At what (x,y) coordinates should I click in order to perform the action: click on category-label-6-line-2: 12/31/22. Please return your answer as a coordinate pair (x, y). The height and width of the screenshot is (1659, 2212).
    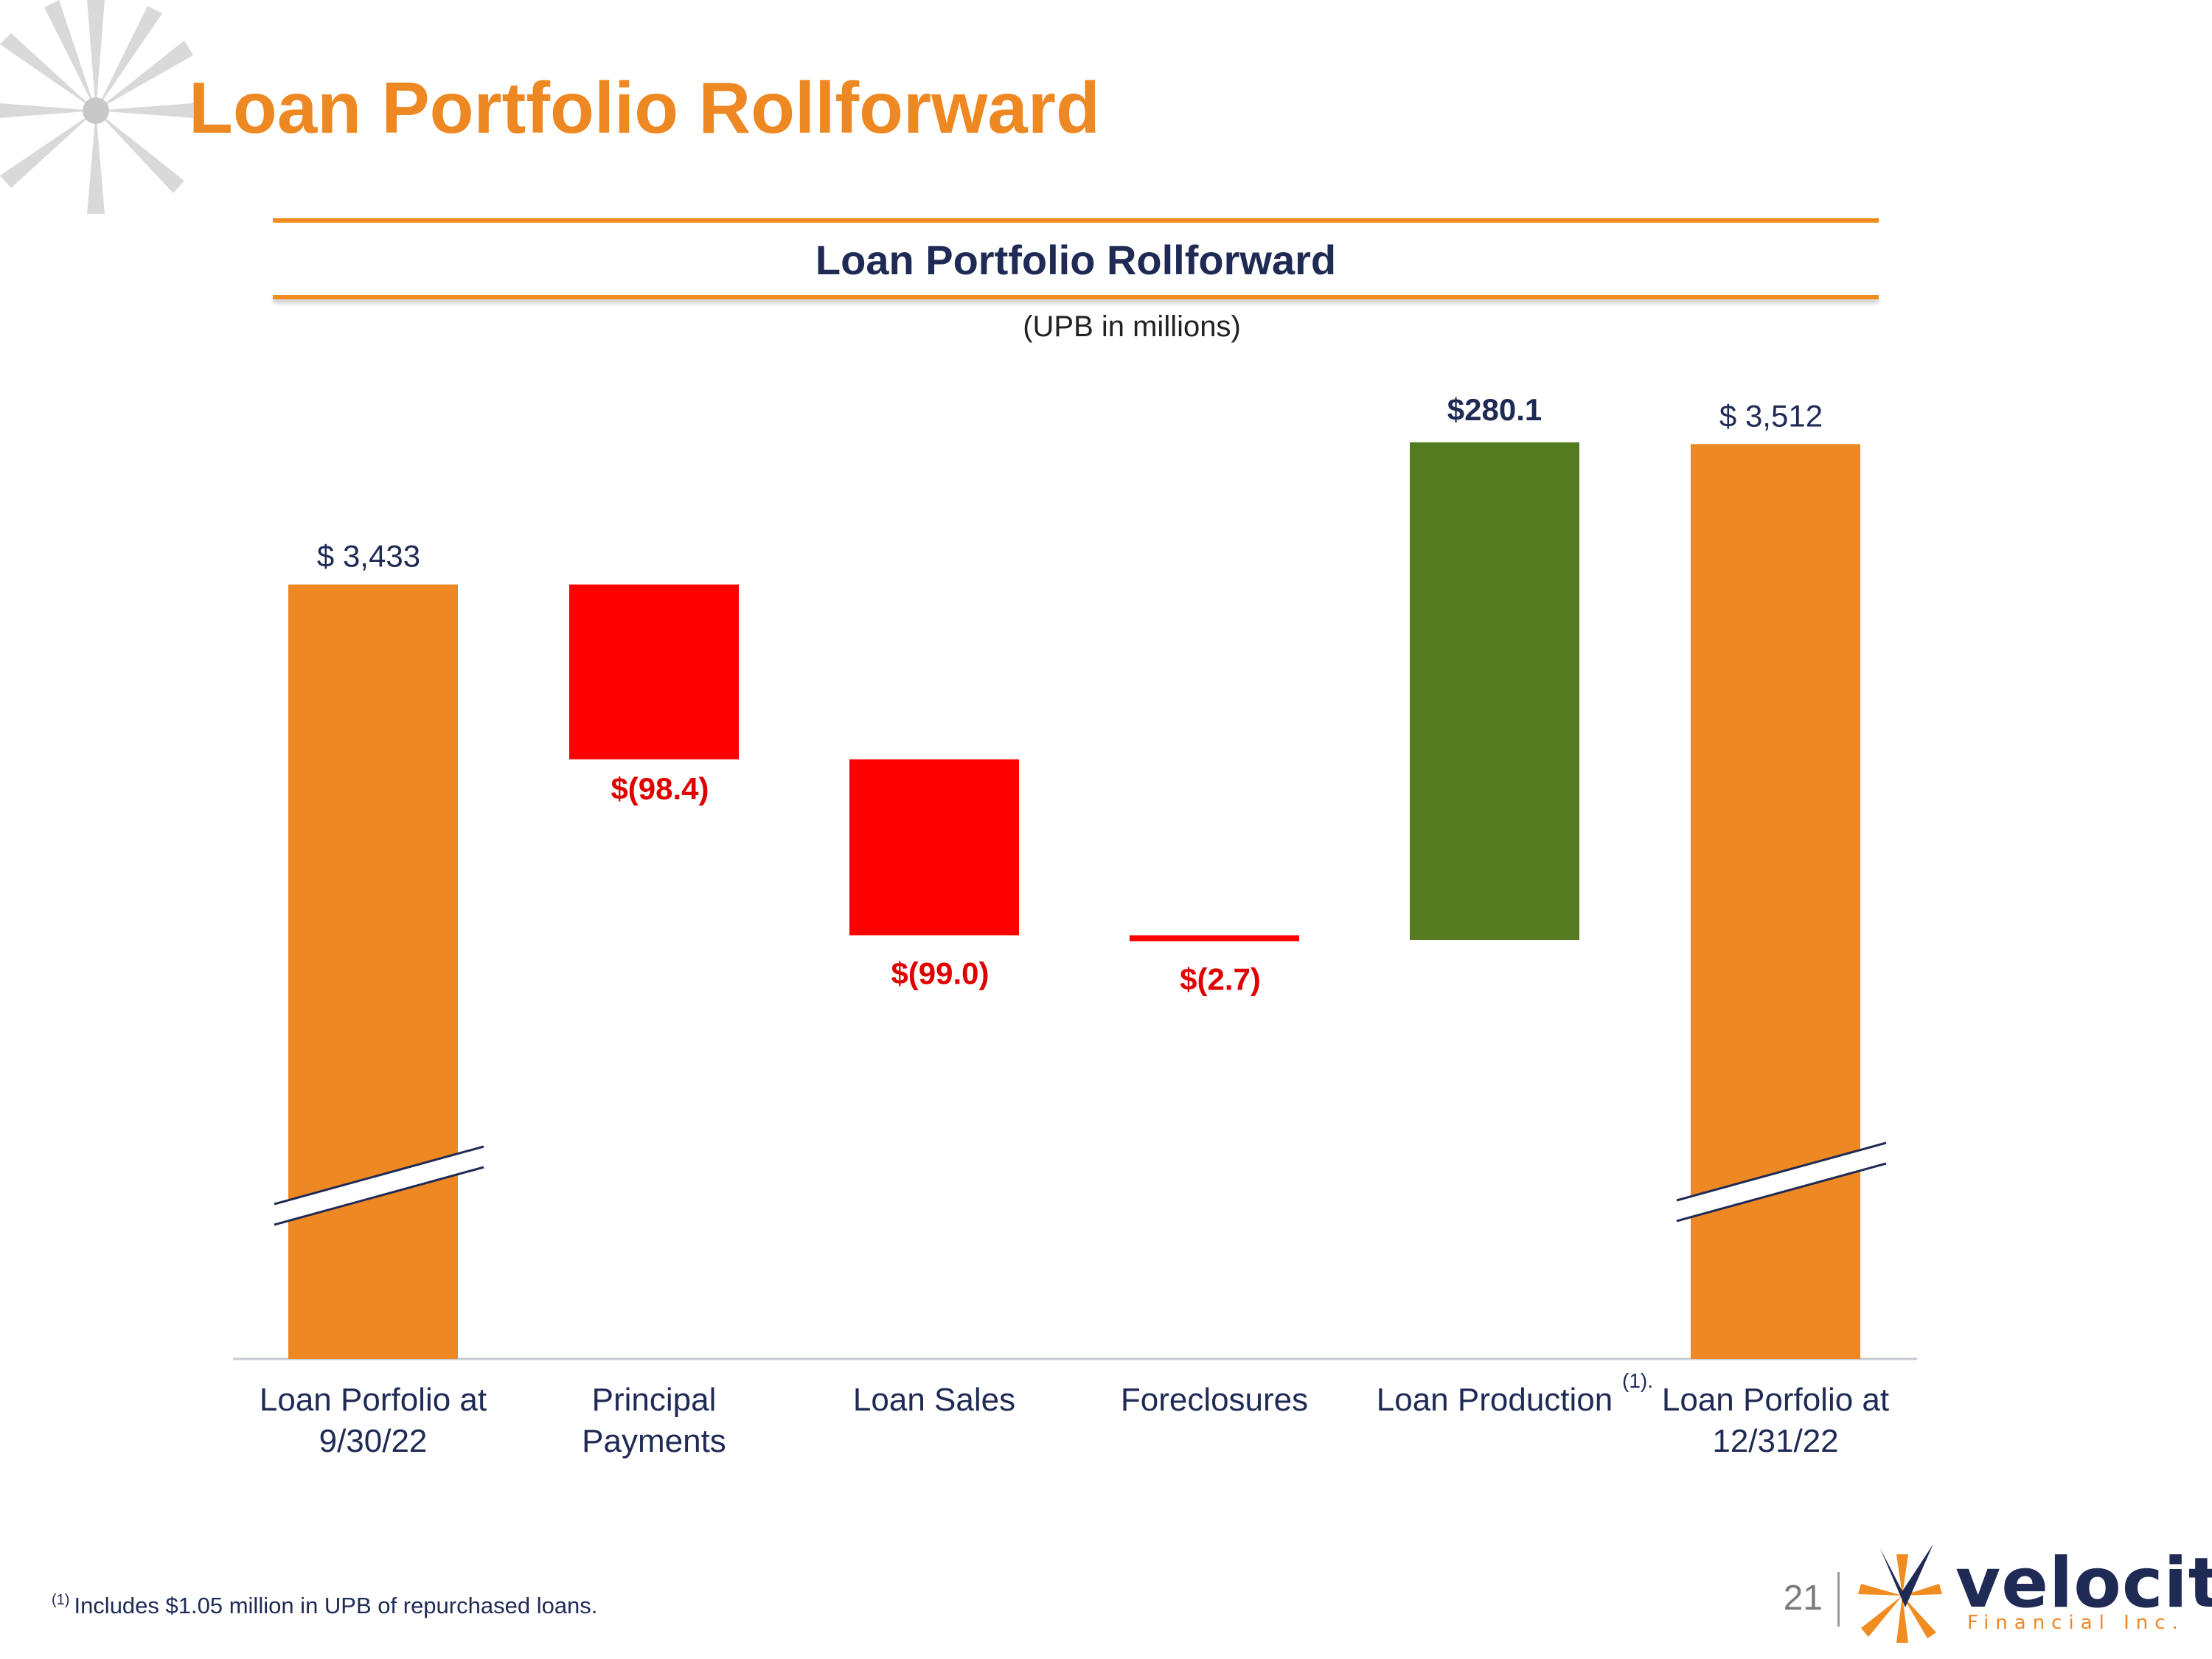
    Looking at the image, I should click on (1775, 1441).